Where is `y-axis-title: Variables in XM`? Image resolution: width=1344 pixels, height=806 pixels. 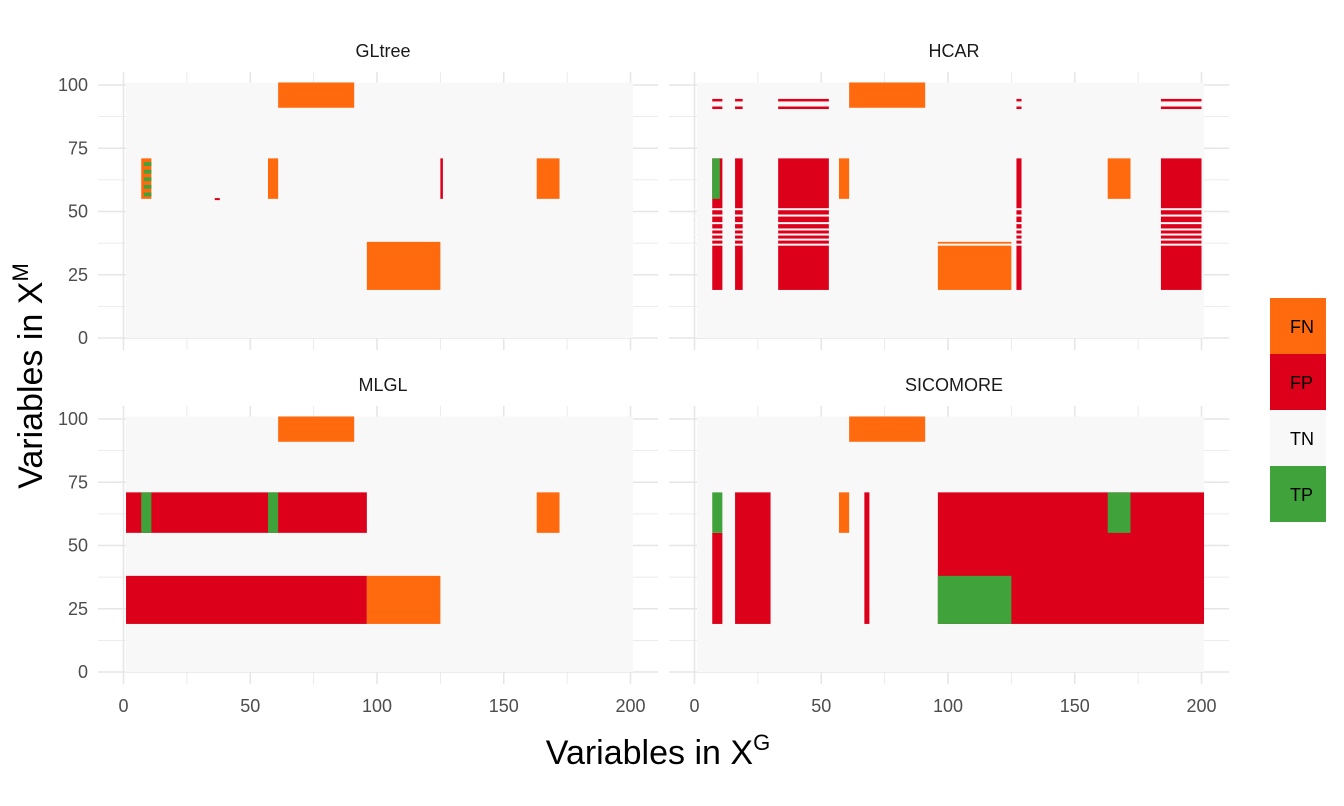 y-axis-title: Variables in XM is located at coordinates (29, 376).